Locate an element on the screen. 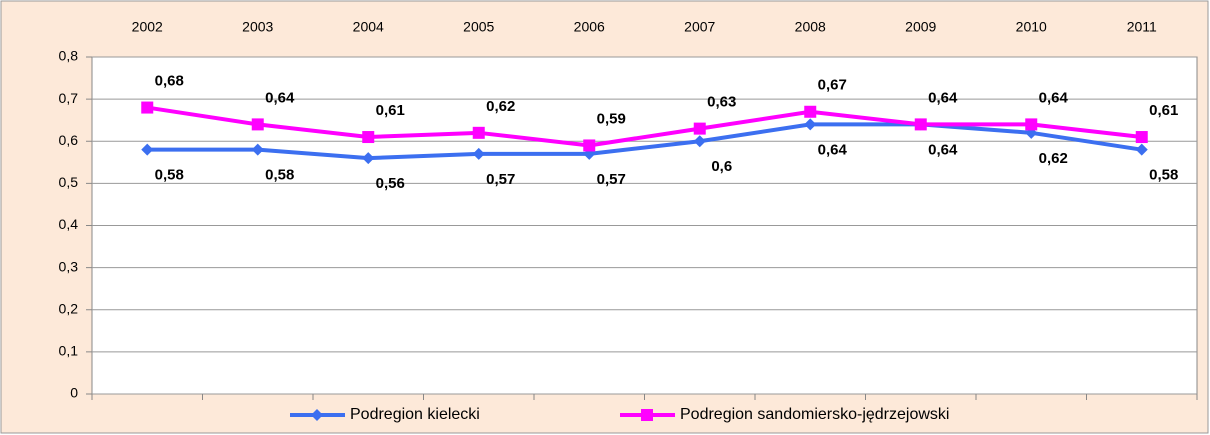  x-tick-label: 2004 is located at coordinates (368, 27).